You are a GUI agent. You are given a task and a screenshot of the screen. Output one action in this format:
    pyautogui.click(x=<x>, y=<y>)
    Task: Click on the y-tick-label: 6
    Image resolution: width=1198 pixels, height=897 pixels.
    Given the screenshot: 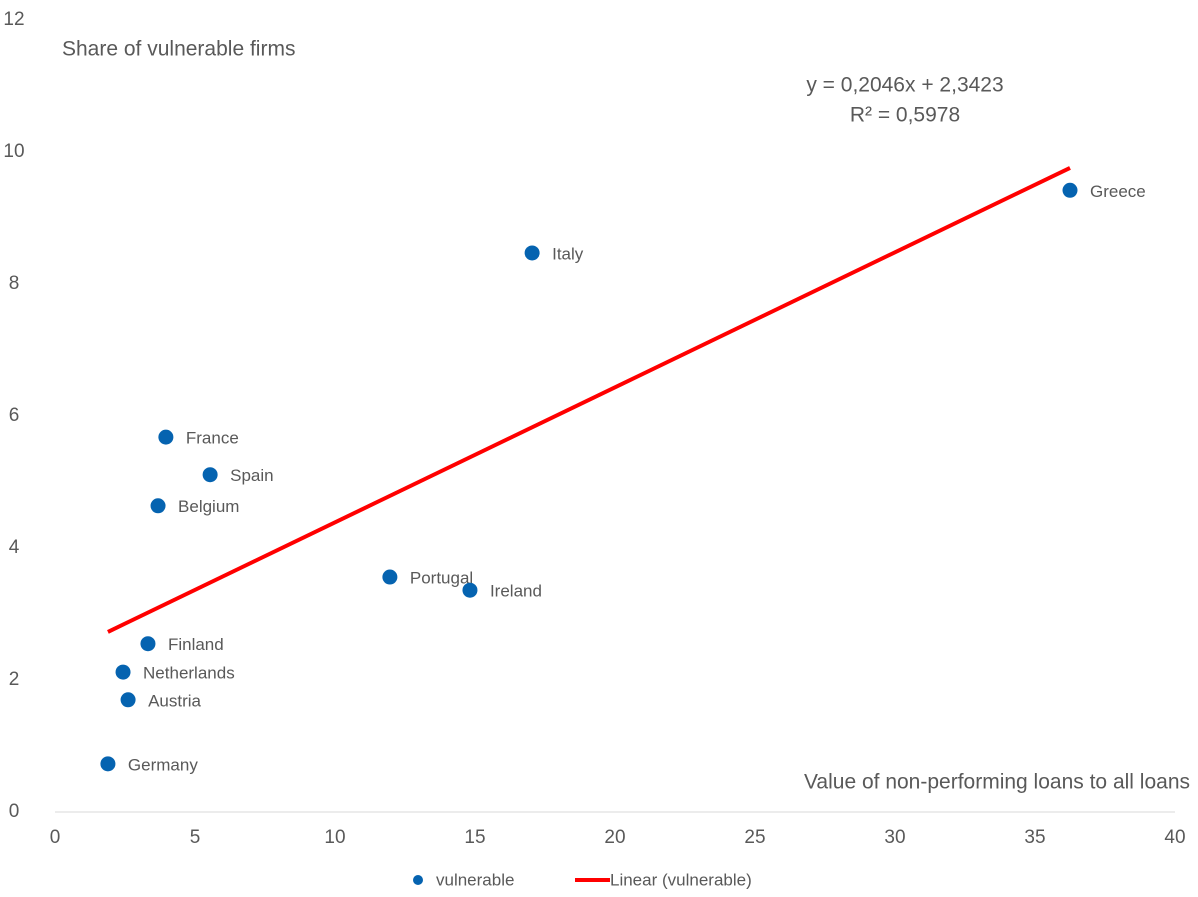 What is the action you would take?
    pyautogui.click(x=14, y=415)
    